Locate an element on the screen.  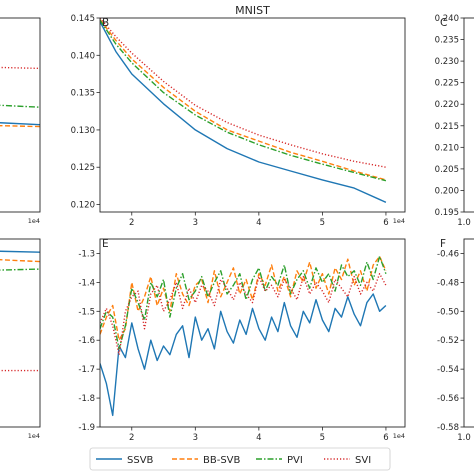
legend-label-pvi: PVI is located at coordinates (295, 460).